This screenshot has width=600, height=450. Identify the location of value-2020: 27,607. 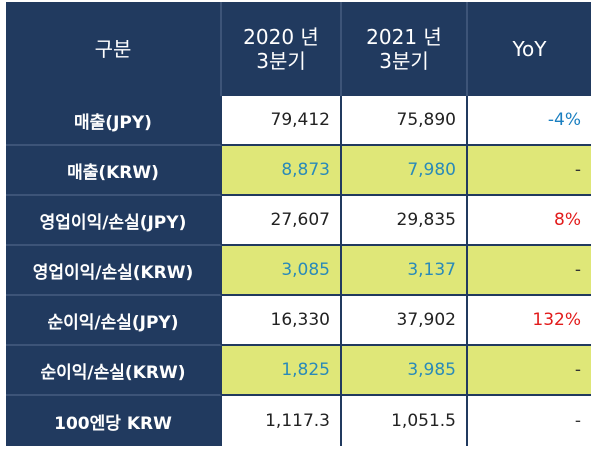
(282, 221).